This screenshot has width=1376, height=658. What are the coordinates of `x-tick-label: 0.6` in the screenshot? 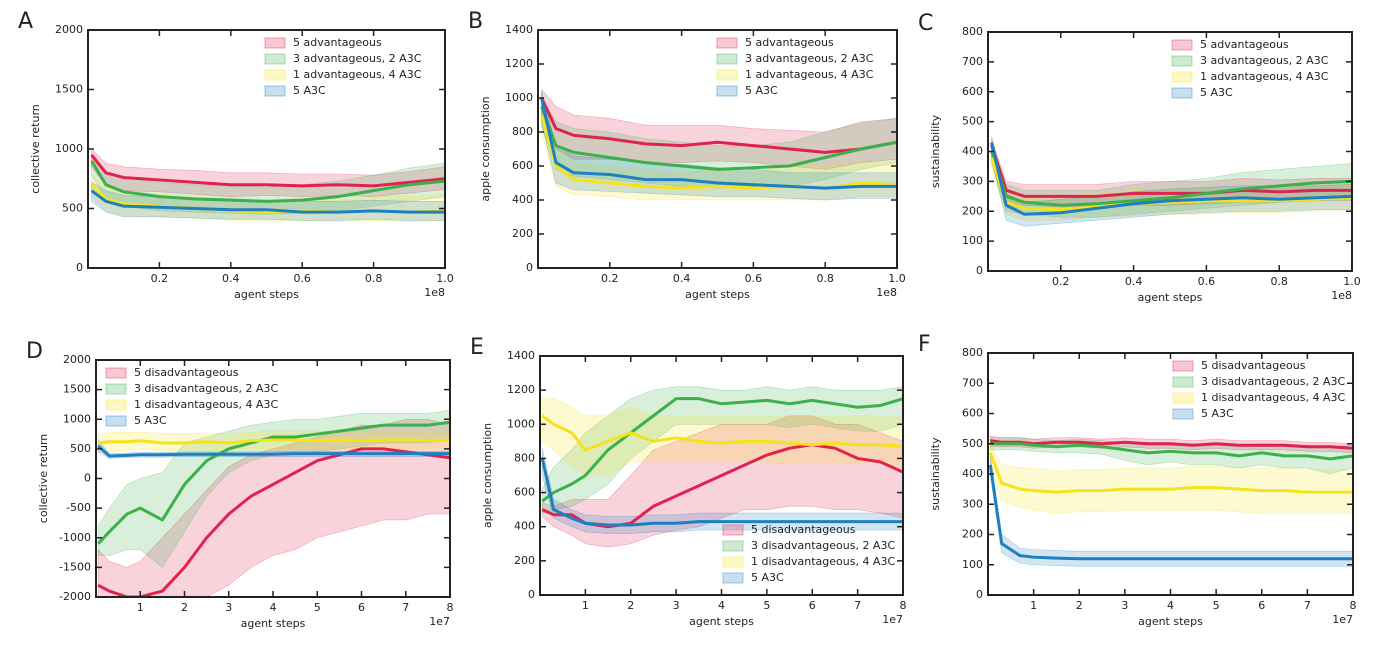 It's located at (302, 278).